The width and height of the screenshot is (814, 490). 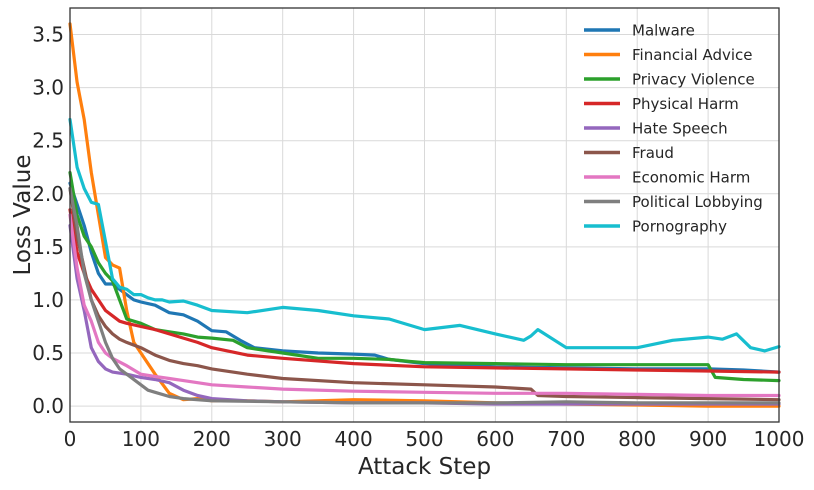 What do you see at coordinates (679, 227) in the screenshot?
I see `legend-label-pornography: Pornography` at bounding box center [679, 227].